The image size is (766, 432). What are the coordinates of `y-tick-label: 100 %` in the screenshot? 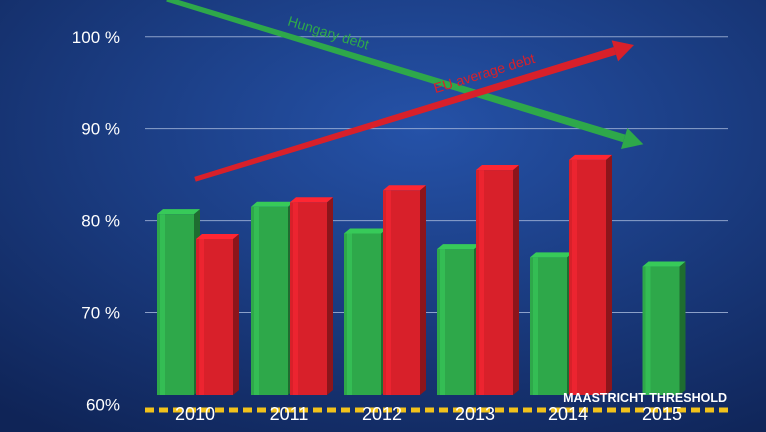 It's located at (96, 37).